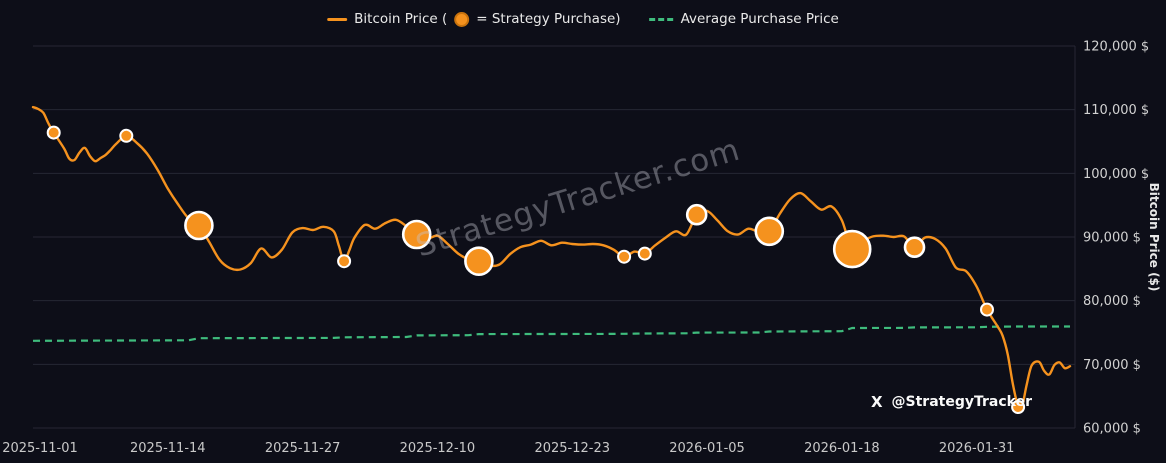  What do you see at coordinates (168, 448) in the screenshot?
I see `x-tick-label: 2025-11-14` at bounding box center [168, 448].